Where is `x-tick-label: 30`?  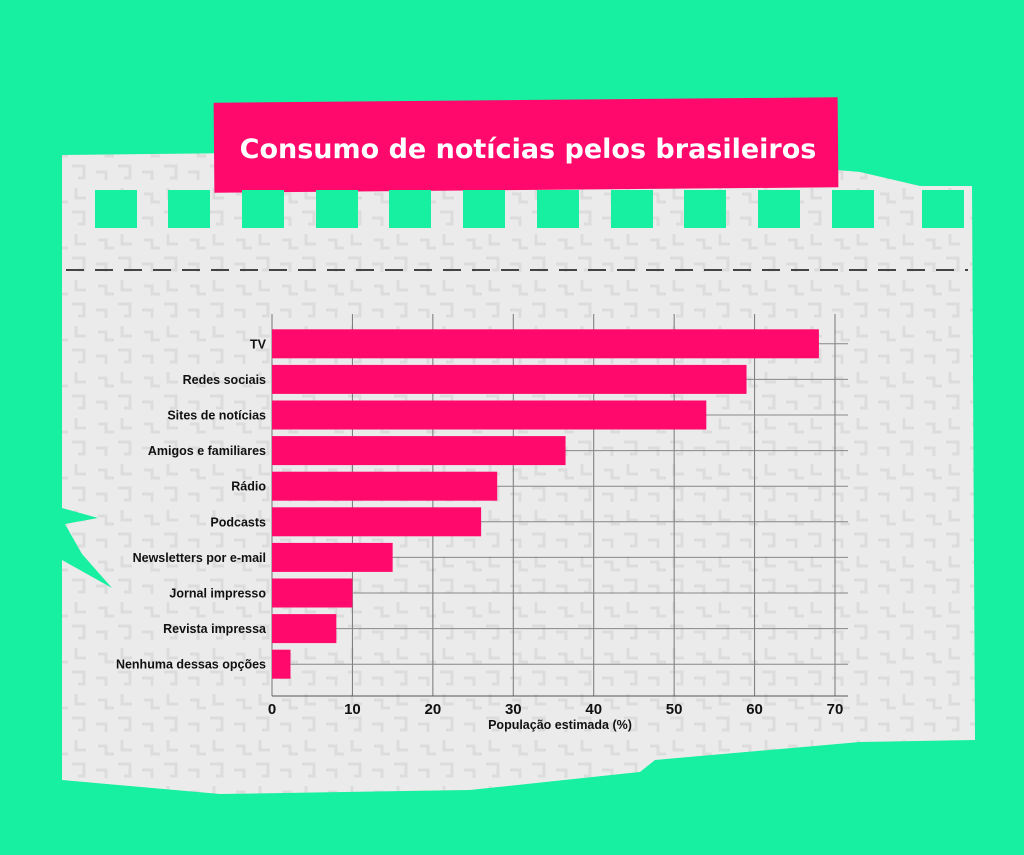 x-tick-label: 30 is located at coordinates (513, 709).